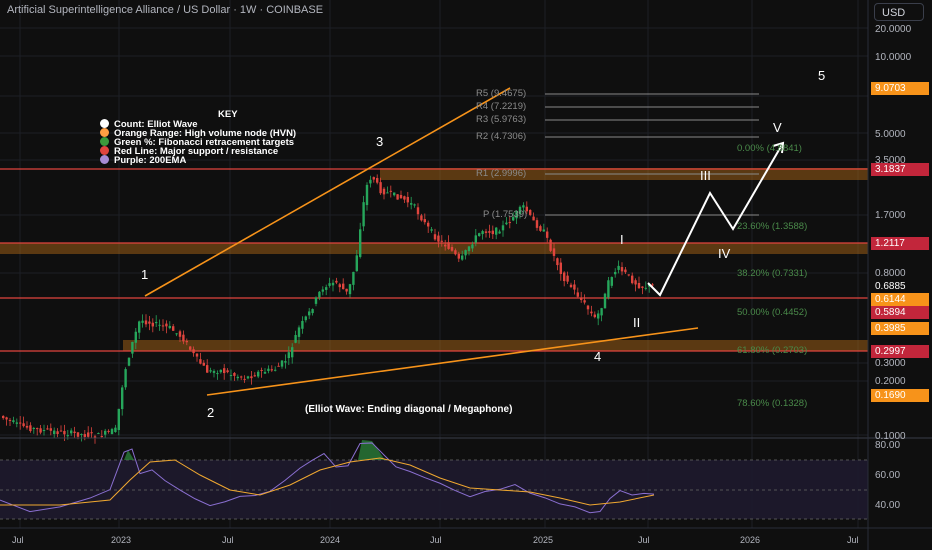 This screenshot has width=932, height=550. I want to click on x-tick-label: 2024, so click(330, 540).